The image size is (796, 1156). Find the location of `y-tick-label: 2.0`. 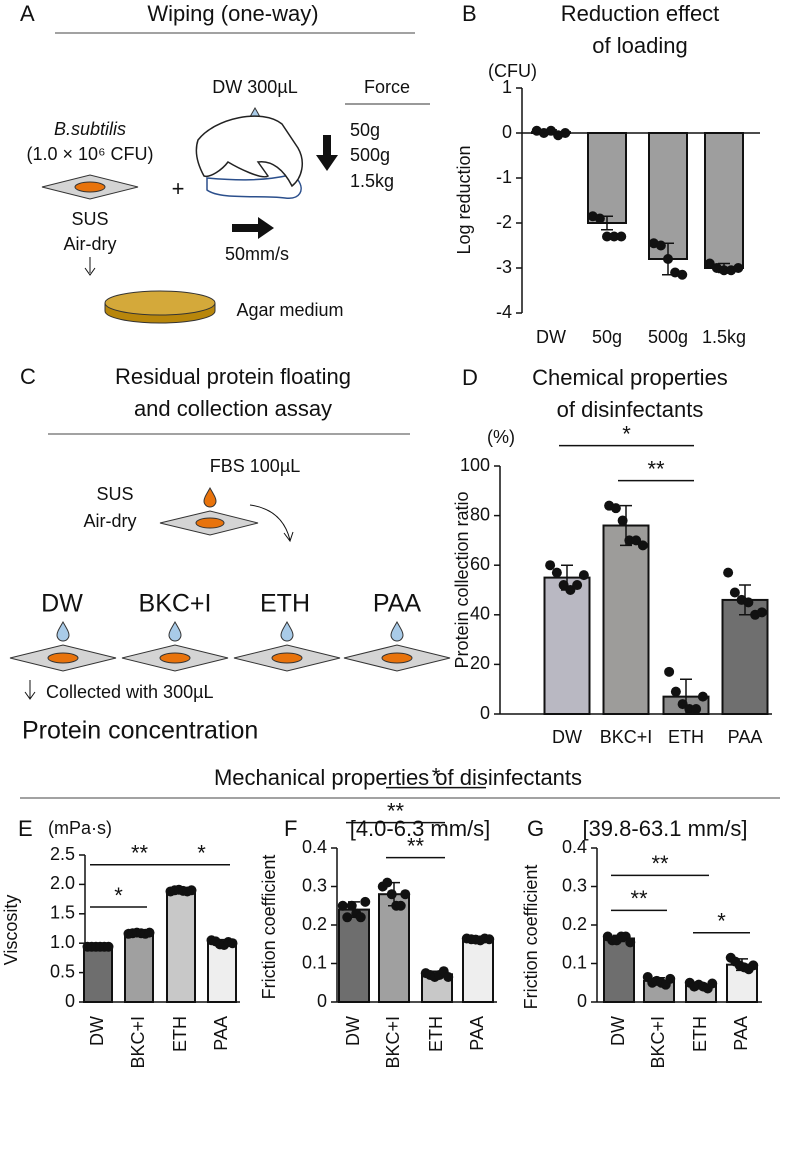

y-tick-label: 2.0 is located at coordinates (62, 883).